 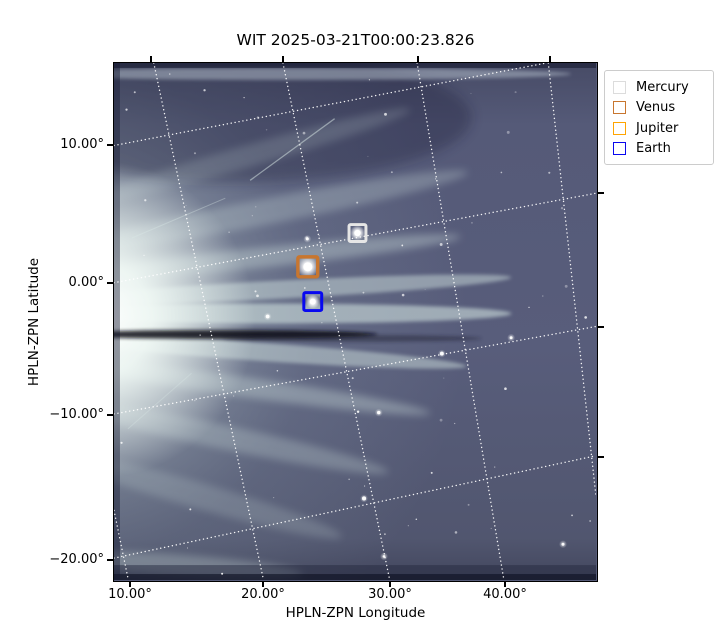 What do you see at coordinates (662, 87) in the screenshot?
I see `legend-label: Mercury` at bounding box center [662, 87].